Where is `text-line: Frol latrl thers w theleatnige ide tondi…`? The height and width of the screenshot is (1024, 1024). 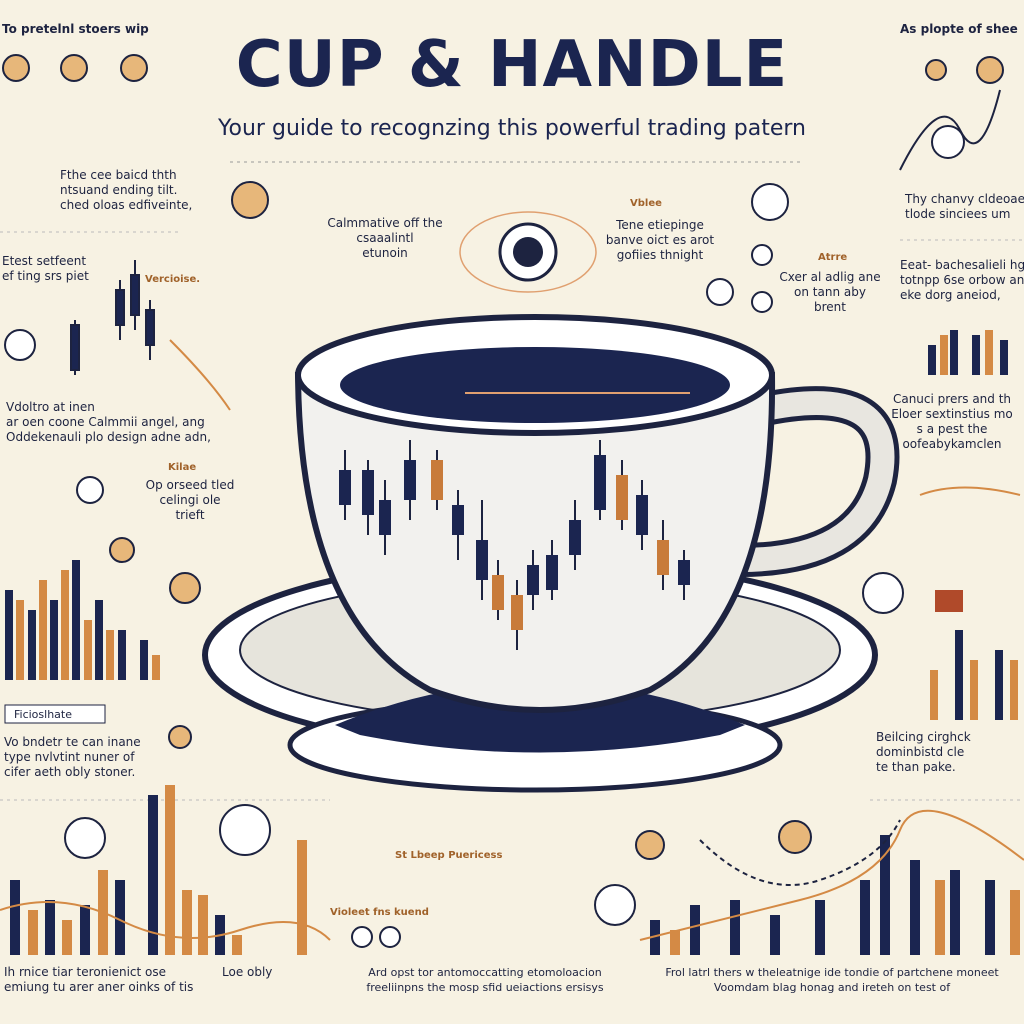
text-line: Frol latrl thers w theleatnige ide tondi… is located at coordinates (832, 972).